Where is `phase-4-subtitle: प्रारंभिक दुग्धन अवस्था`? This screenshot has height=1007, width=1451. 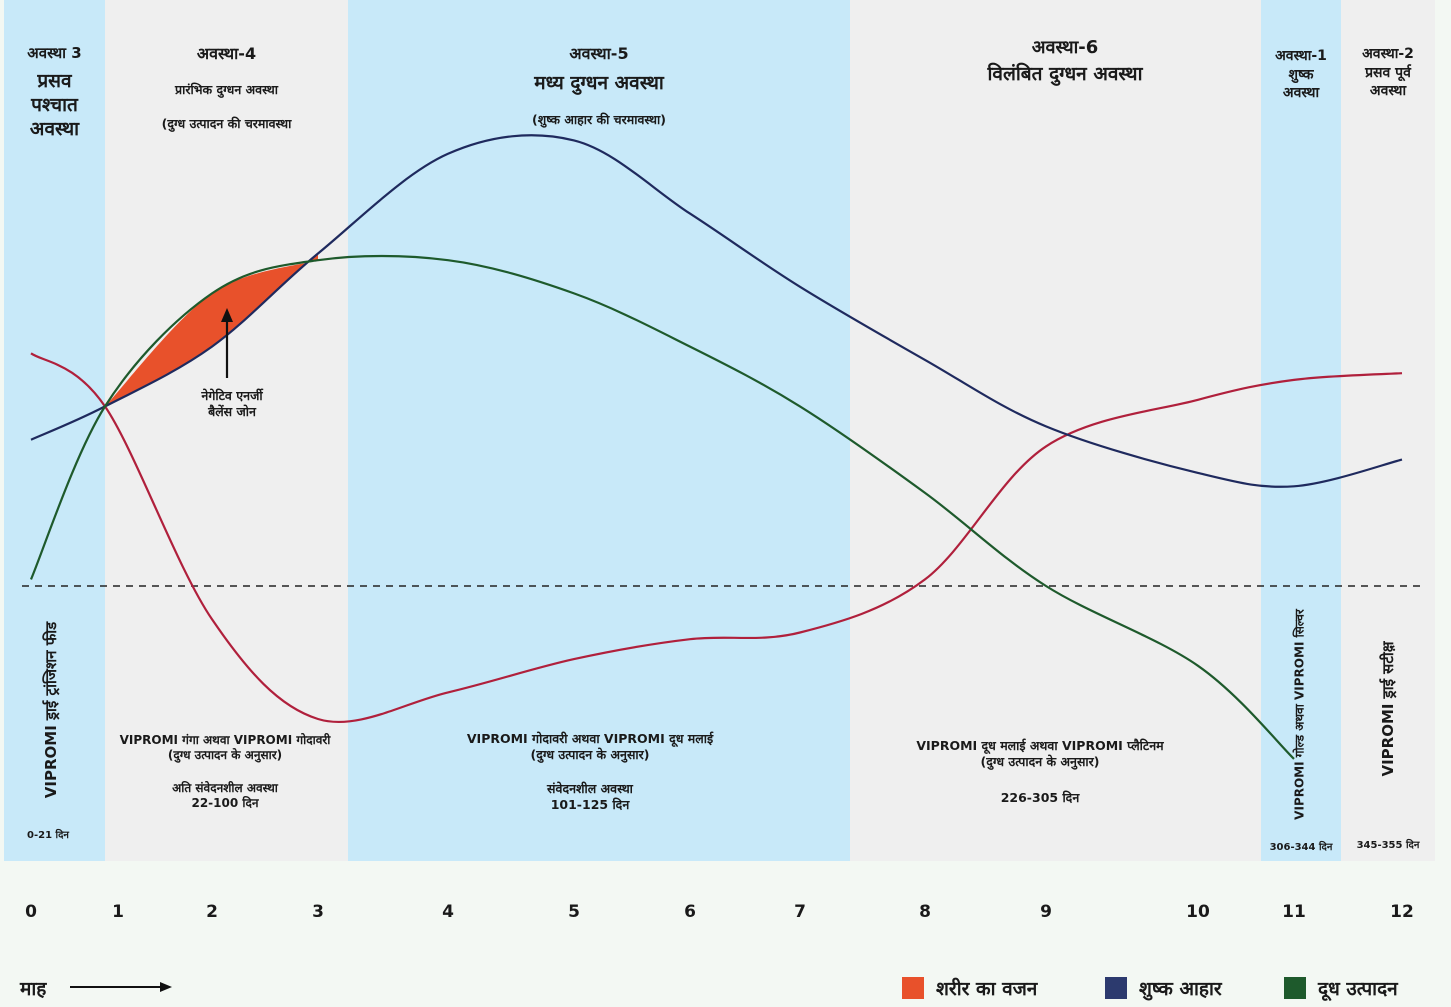 phase-4-subtitle: प्रारंभिक दुग्धन अवस्था is located at coordinates (226, 89).